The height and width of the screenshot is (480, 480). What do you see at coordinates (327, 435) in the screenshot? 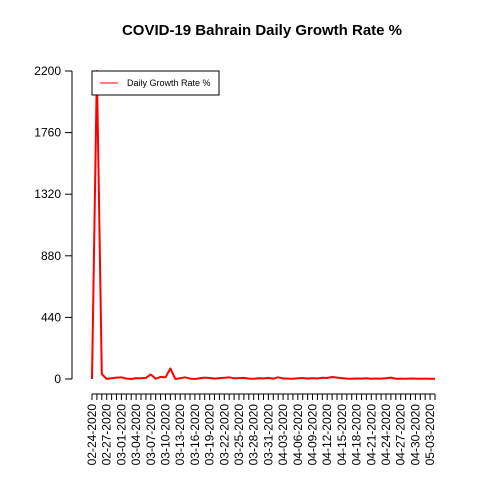
I see `x-tick-label: 04-12-2020` at bounding box center [327, 435].